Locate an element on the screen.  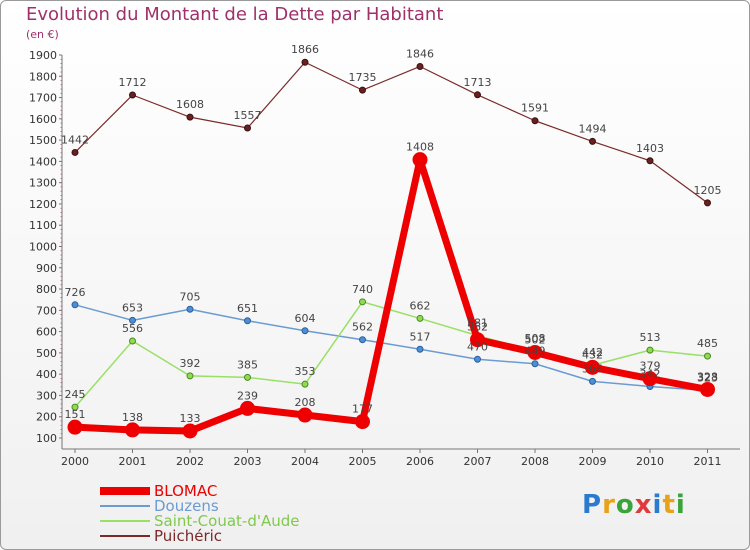
data-label-puich-ric: 1557 is located at coordinates (248, 115).